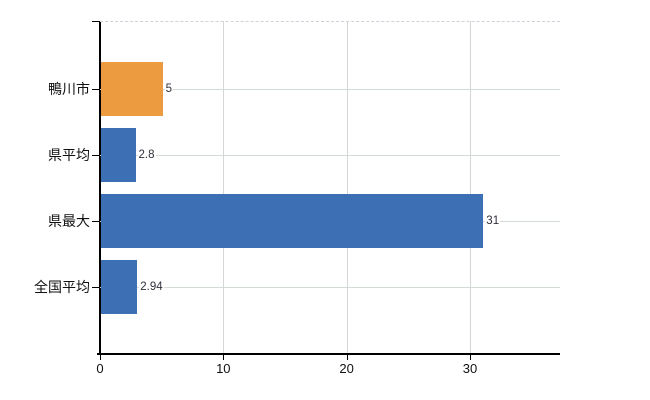 The height and width of the screenshot is (400, 650). Describe the element at coordinates (328, 354) in the screenshot. I see `x-axis-line` at that location.